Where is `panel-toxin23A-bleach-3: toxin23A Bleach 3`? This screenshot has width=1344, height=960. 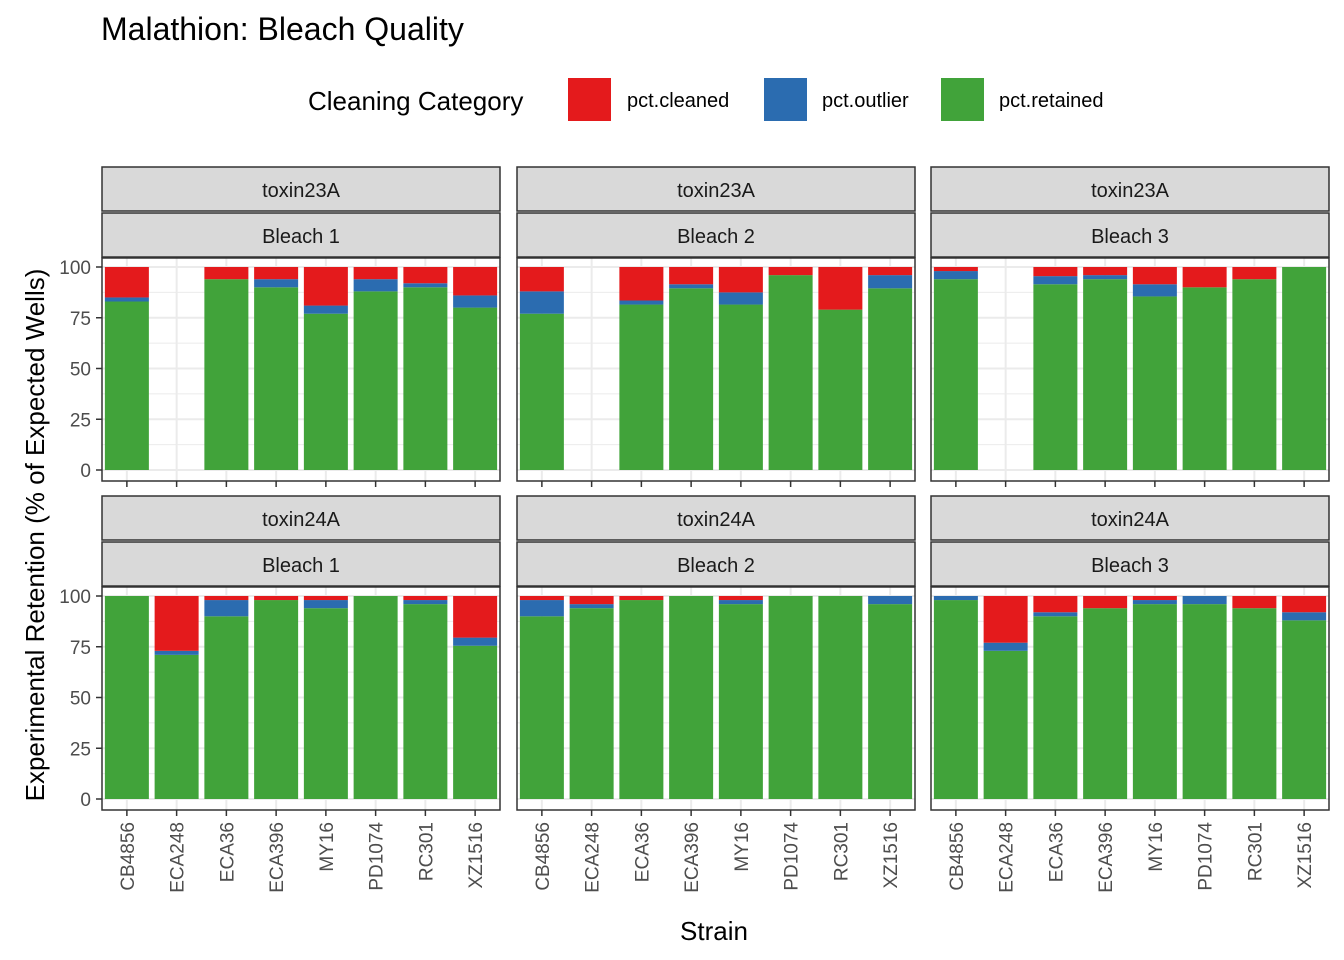 panel-toxin23A-bleach-3: toxin23A Bleach 3 is located at coordinates (1130, 326).